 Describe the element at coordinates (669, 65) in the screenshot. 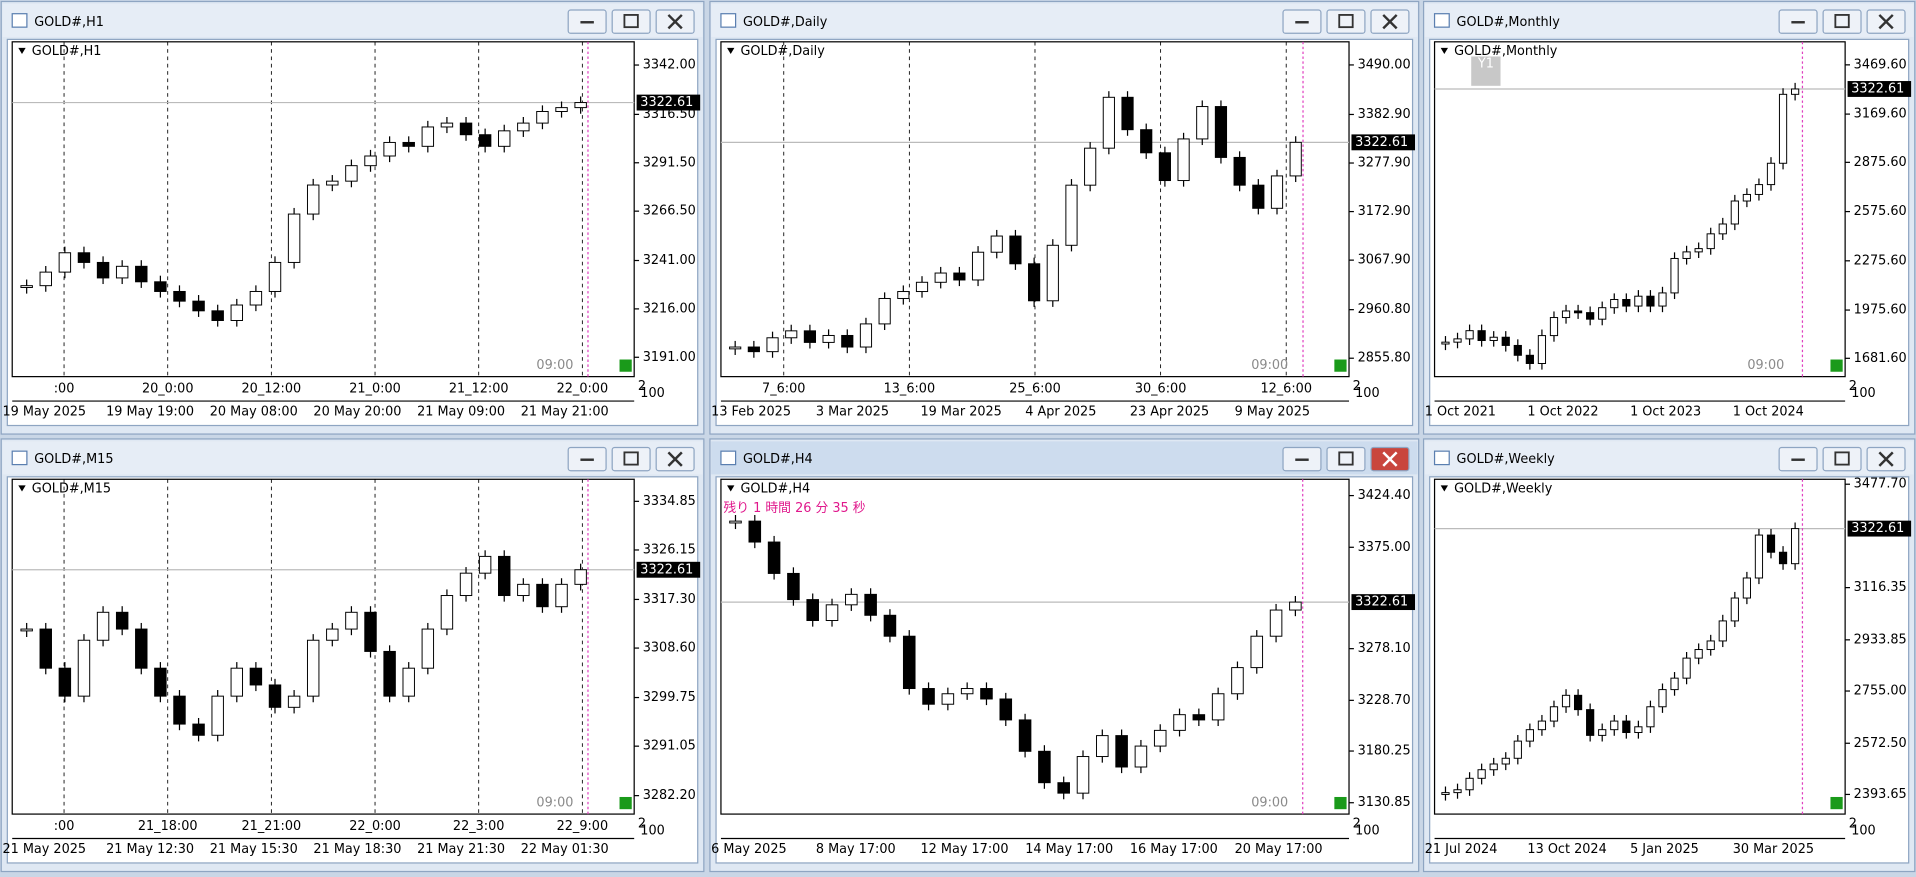

I see `y-tick-label: 3342.00` at that location.